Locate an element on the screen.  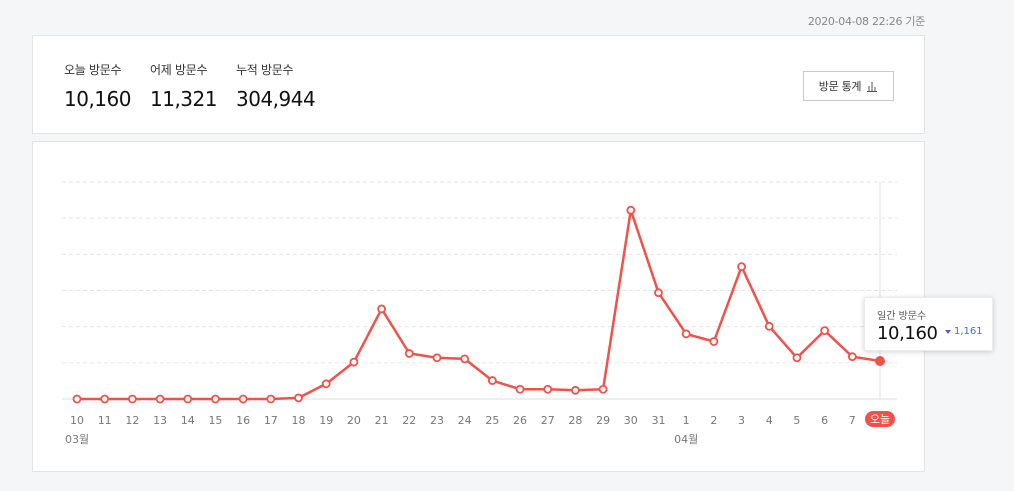
x-tick-label: 27 is located at coordinates (548, 420).